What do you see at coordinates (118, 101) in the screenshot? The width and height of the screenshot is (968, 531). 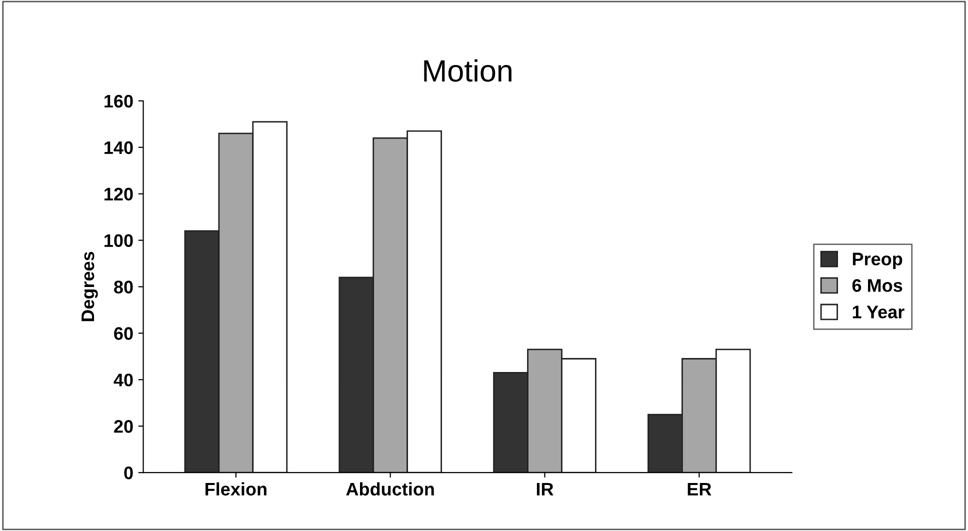 I see `y-tick-label: 160` at bounding box center [118, 101].